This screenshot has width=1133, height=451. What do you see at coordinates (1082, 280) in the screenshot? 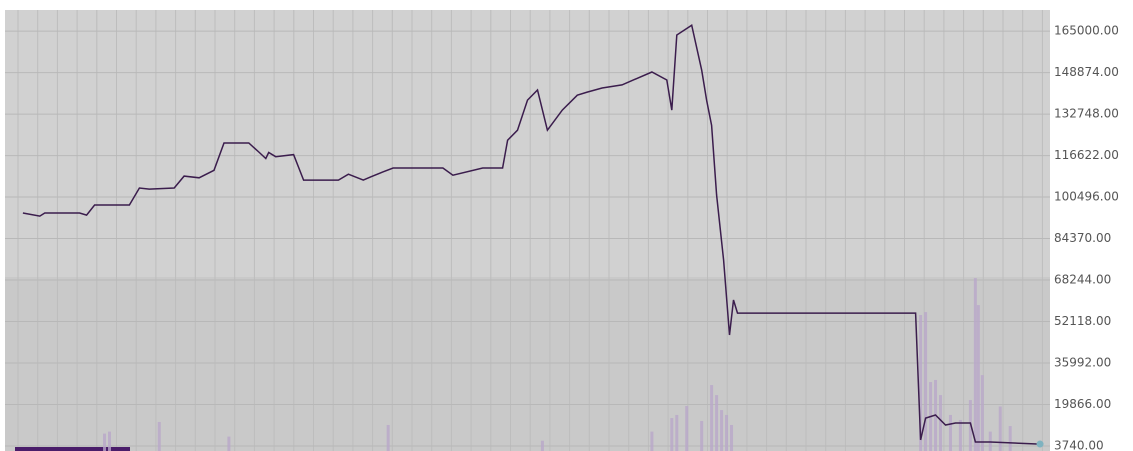
I see `y-tick-label: 68244.00` at bounding box center [1082, 280].